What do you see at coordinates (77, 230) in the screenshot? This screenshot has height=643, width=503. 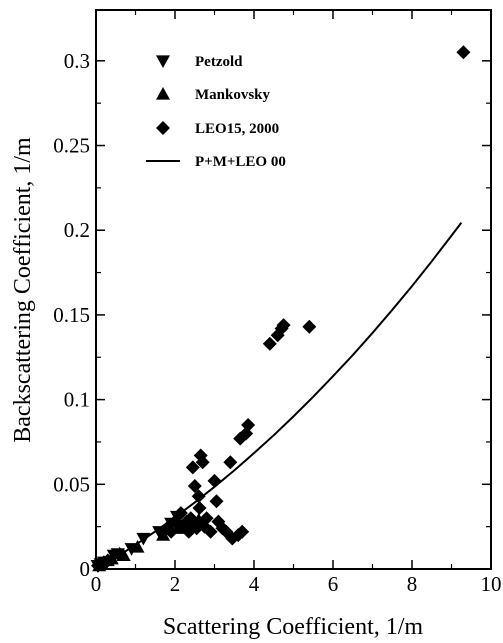 I see `y-tick-label: 0.2` at bounding box center [77, 230].